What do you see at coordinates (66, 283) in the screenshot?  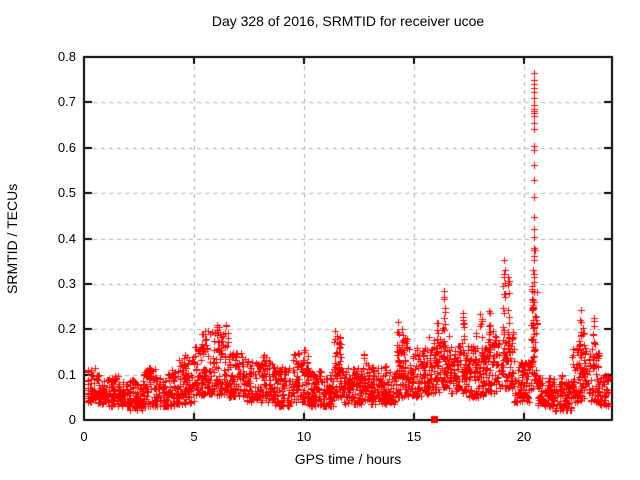 I see `y-tick-label: 0.3` at bounding box center [66, 283].